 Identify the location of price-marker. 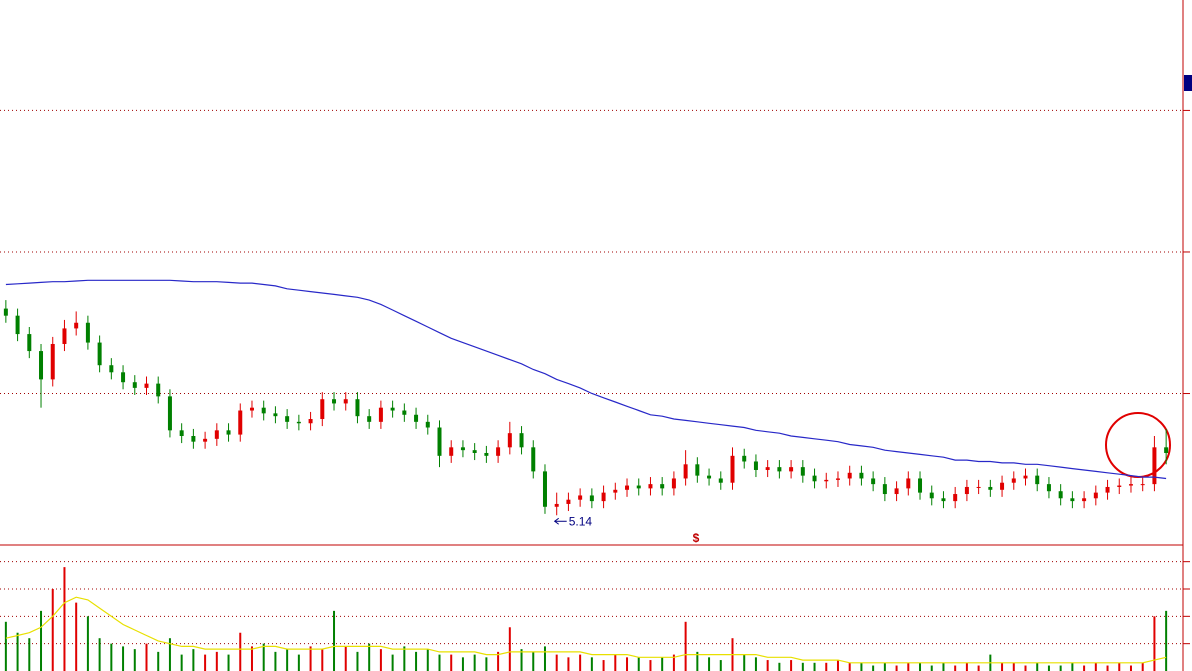
(1188, 83).